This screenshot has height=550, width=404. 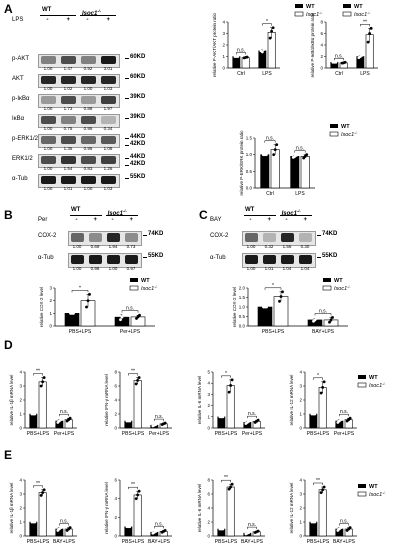 I want to click on y-tick-label: 1.0, so click(x=242, y=307).